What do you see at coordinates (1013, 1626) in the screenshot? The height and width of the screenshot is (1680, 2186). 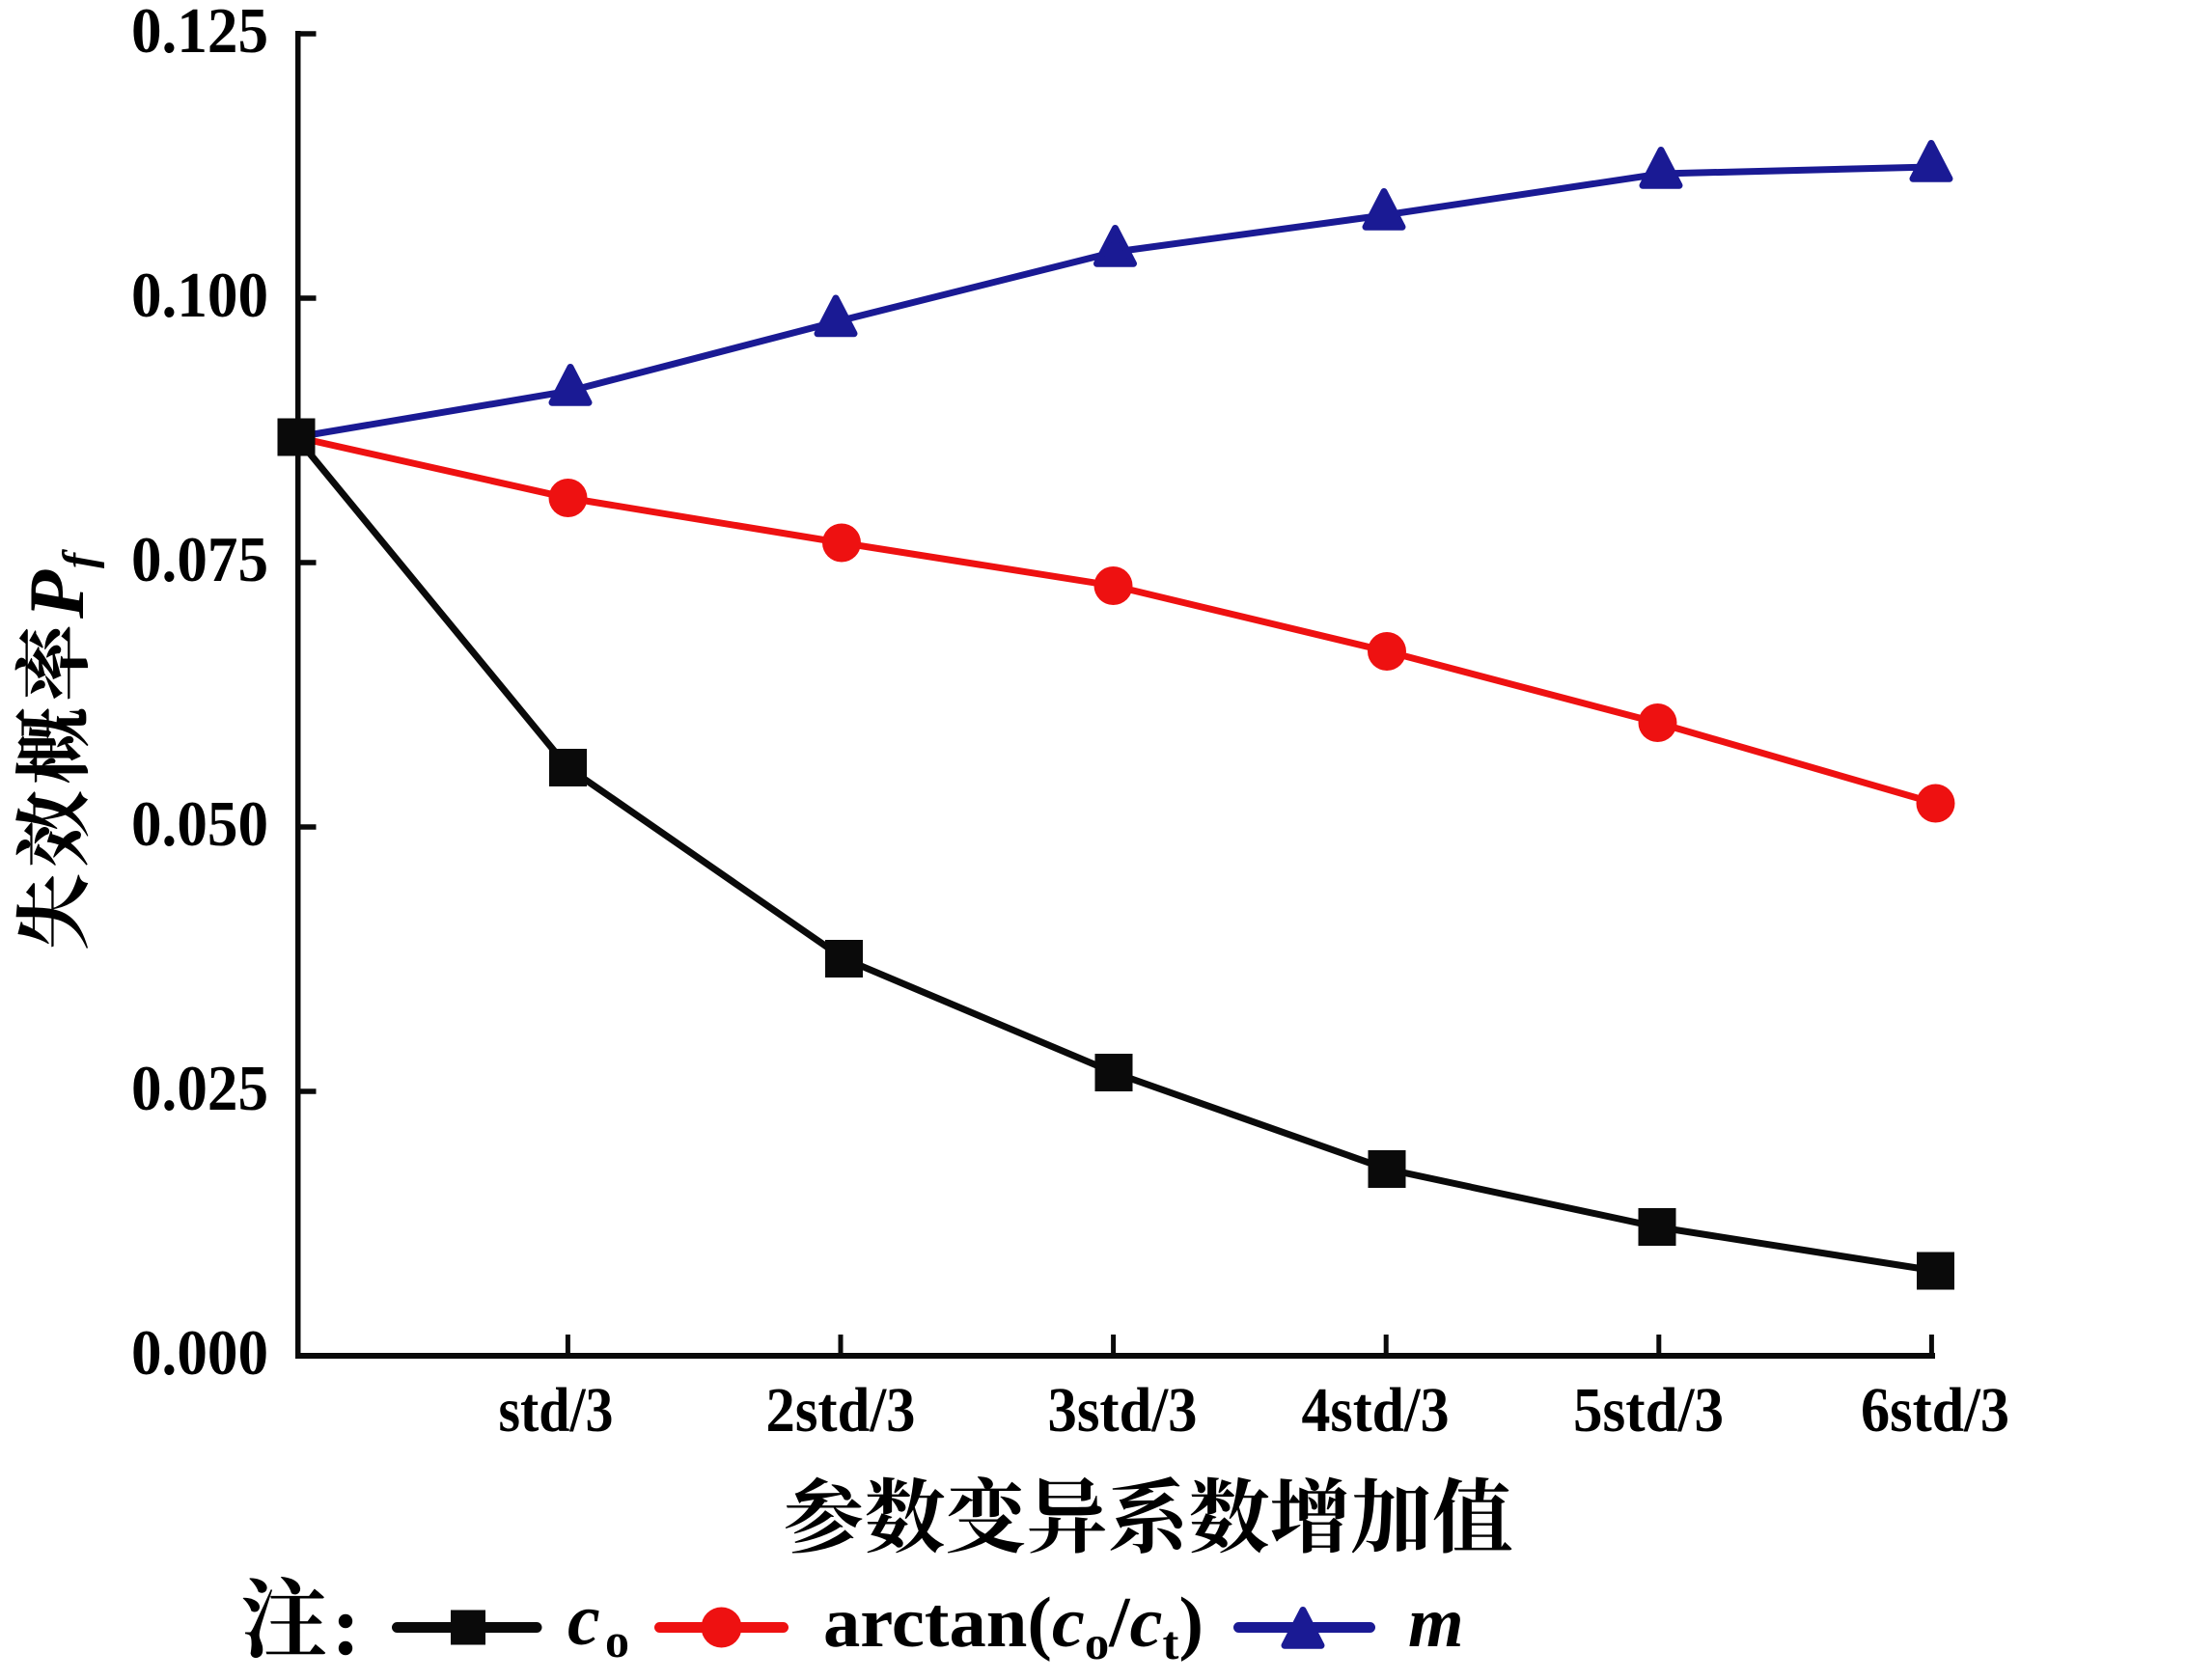 I see `svg-text: arctan(co/ct)` at bounding box center [1013, 1626].